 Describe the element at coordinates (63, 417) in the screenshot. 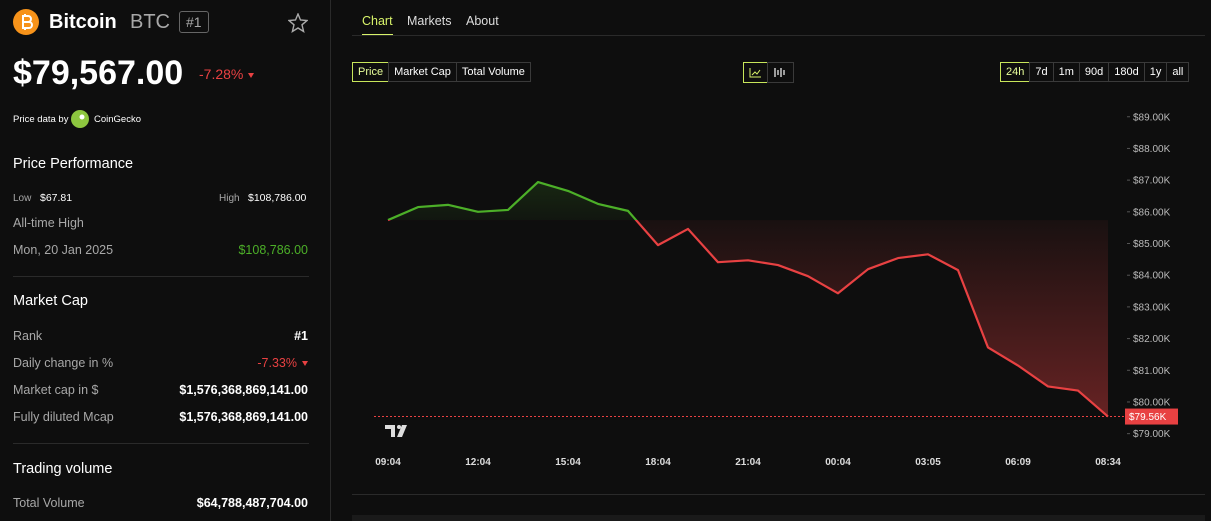

I see `row-label: Fully diluted Mcap` at that location.